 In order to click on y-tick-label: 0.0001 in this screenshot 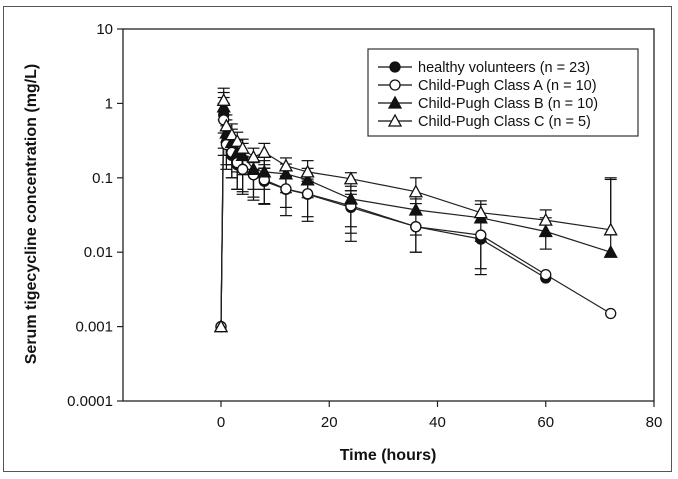, I will do `click(90, 401)`.